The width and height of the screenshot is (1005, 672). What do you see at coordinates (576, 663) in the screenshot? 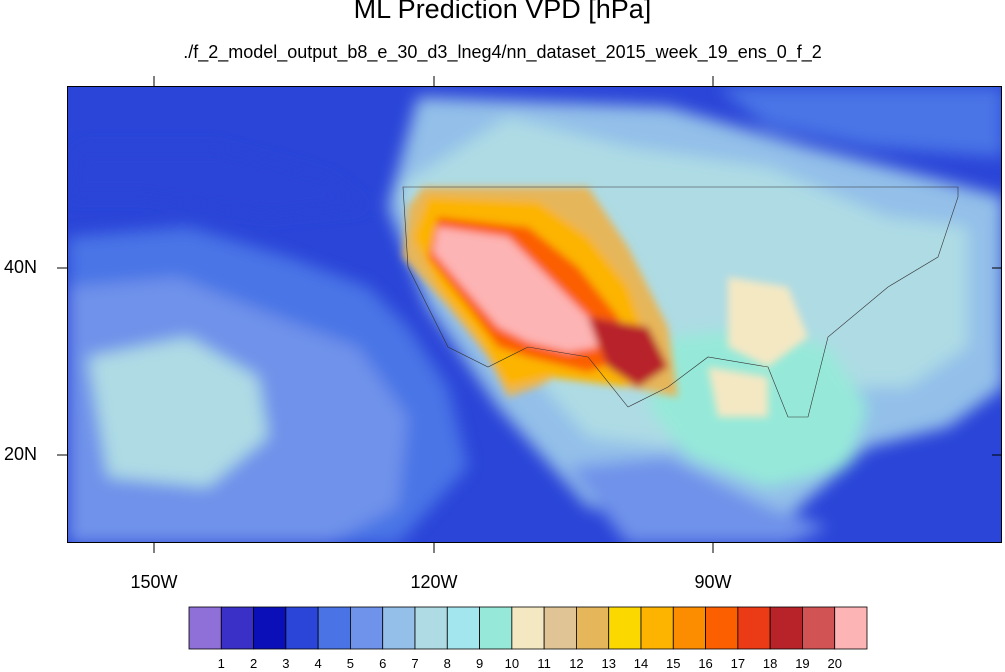
I see `colorbar-tick-label: 12` at bounding box center [576, 663].